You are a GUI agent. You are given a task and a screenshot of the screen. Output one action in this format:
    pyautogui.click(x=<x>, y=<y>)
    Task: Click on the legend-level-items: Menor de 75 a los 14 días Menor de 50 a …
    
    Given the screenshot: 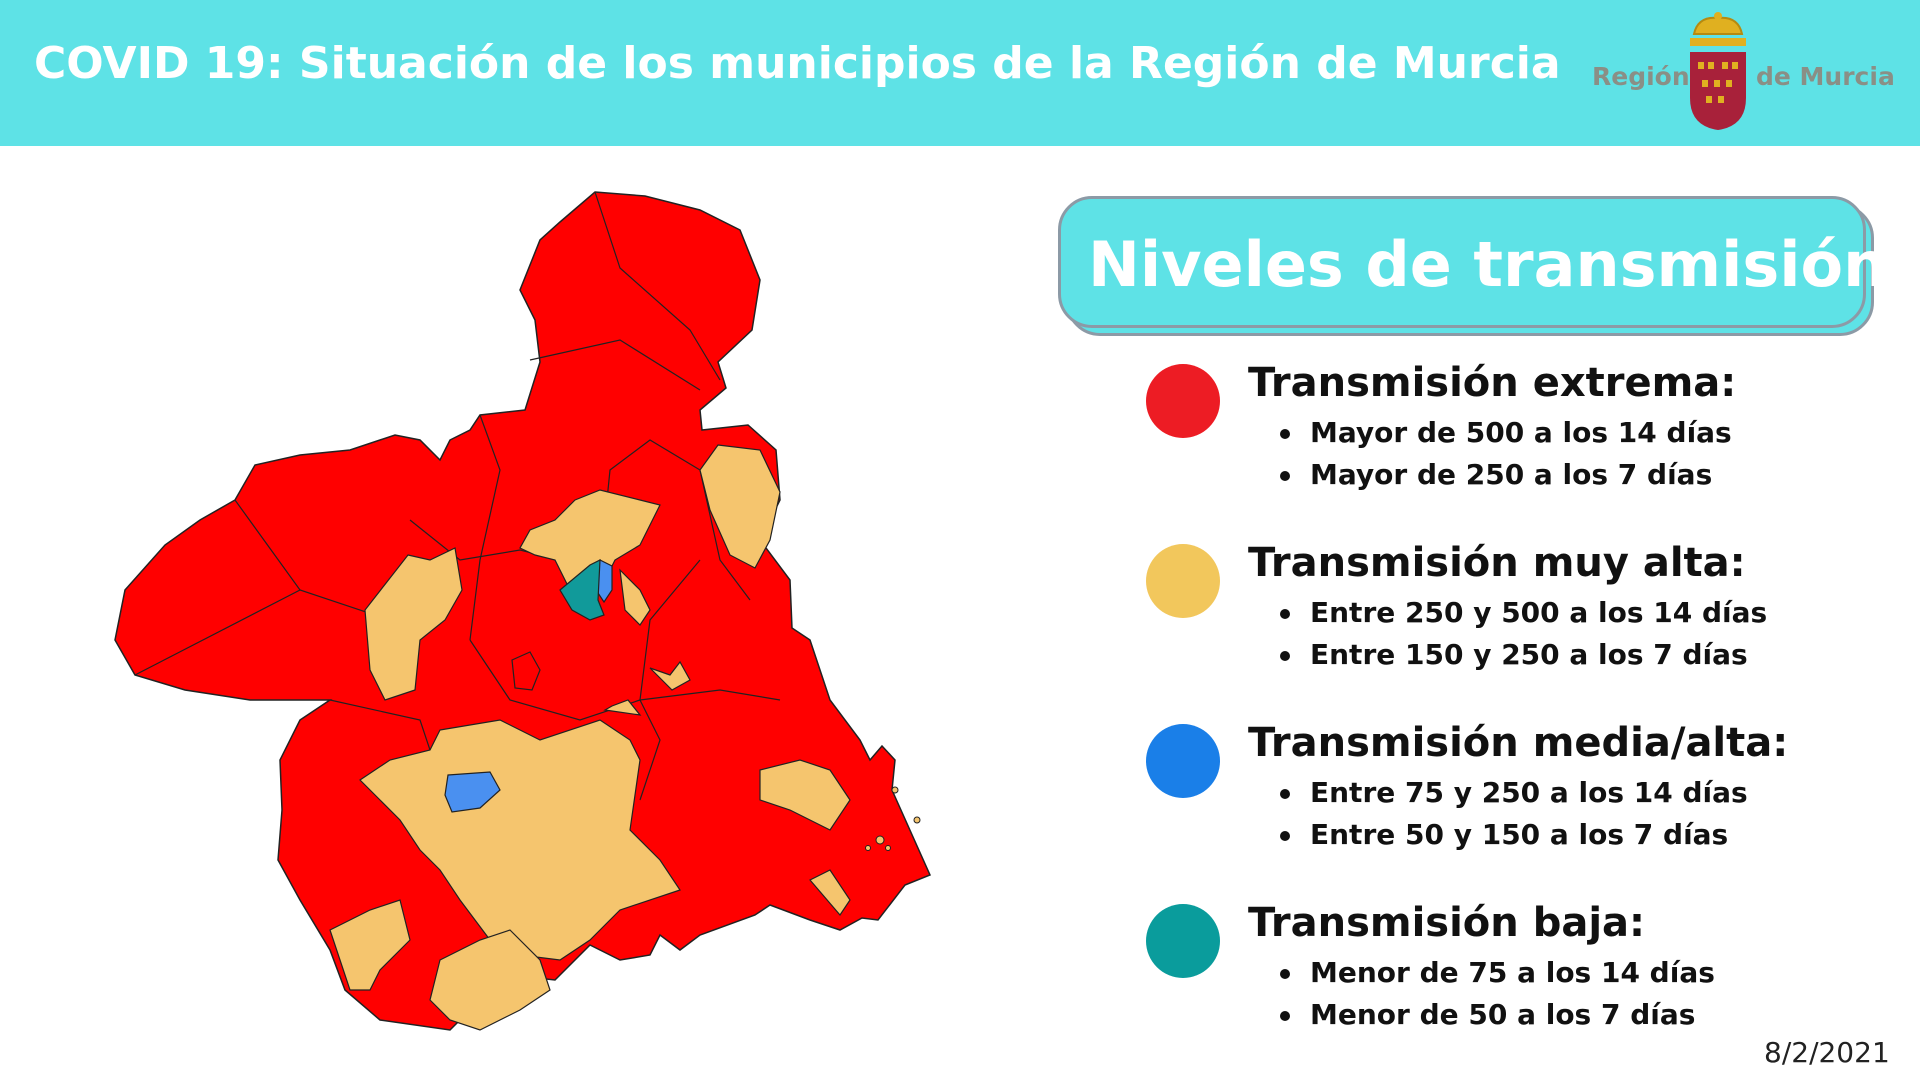 What is the action you would take?
    pyautogui.click(x=1497, y=994)
    